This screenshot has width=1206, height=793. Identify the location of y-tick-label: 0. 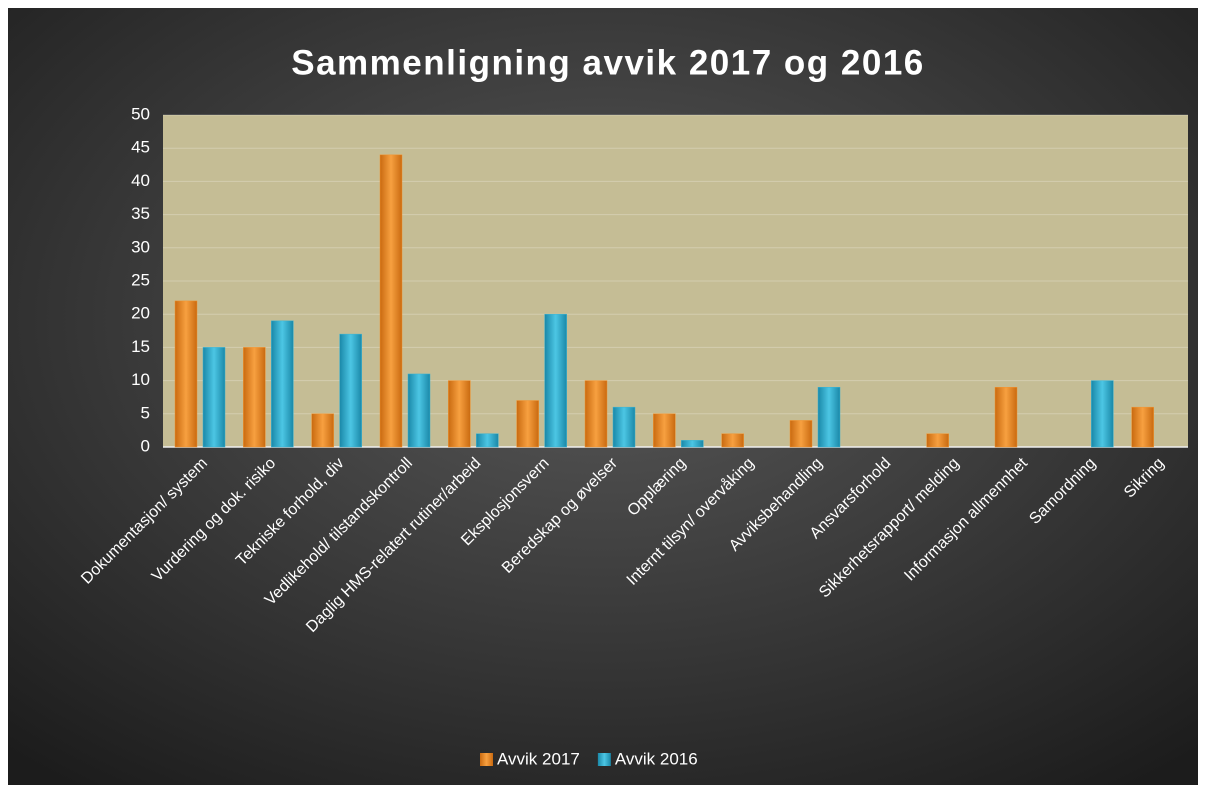
(145, 445).